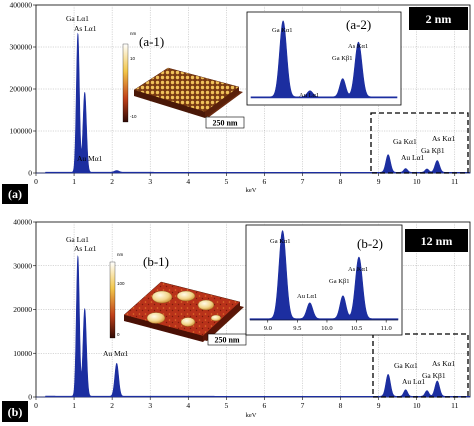  Describe the element at coordinates (358, 24) in the screenshot. I see `inset-label-a2: (a-2)` at that location.